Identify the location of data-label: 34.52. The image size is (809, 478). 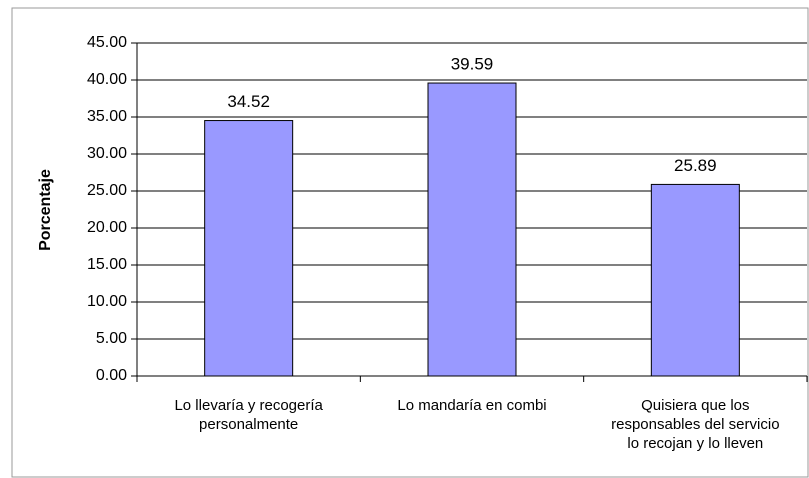
(248, 101).